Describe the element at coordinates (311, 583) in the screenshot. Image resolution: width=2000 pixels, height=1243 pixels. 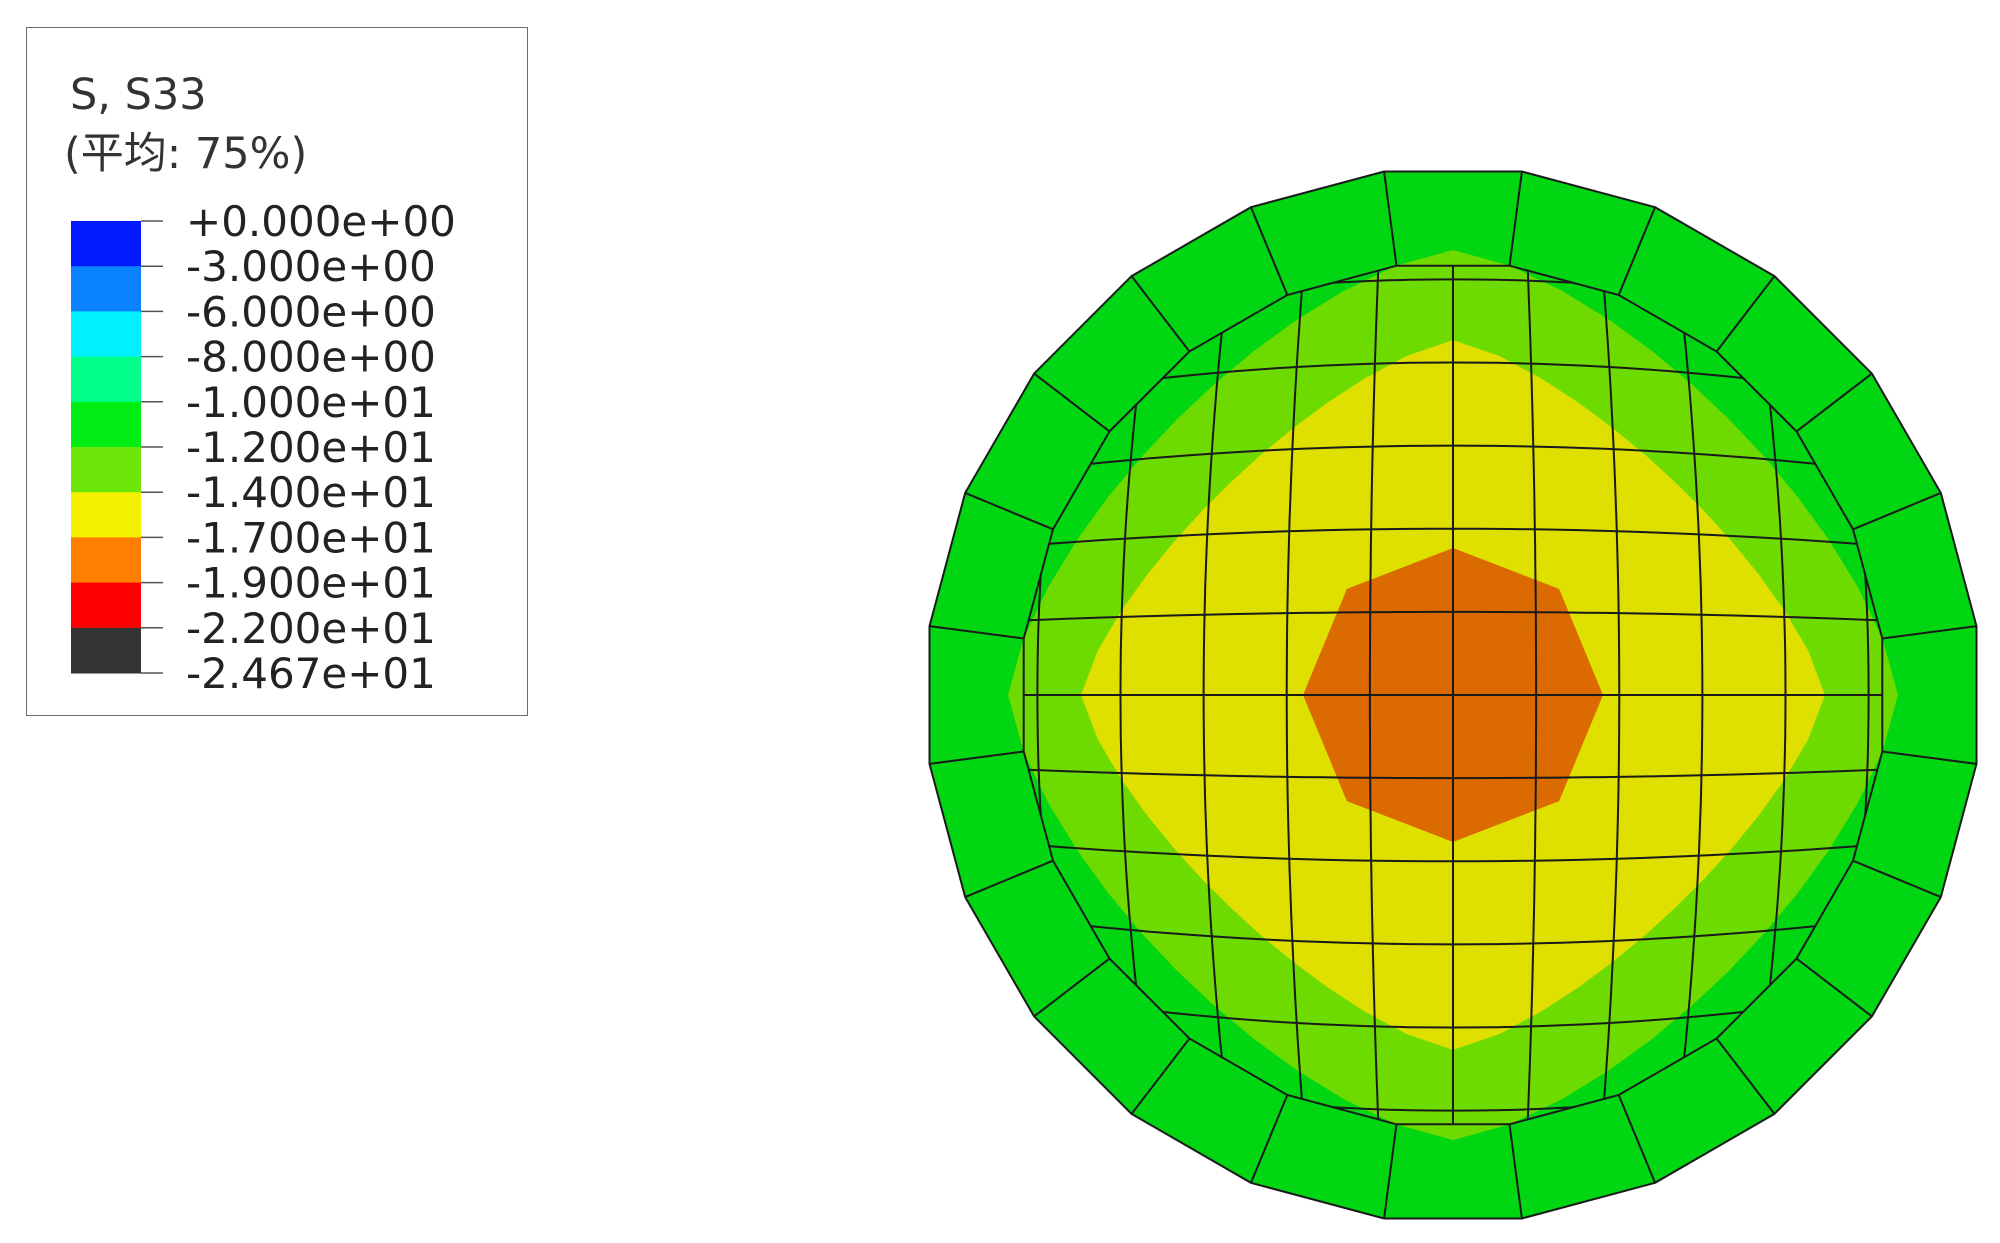
I see `legend-level-label: -1.900e+01` at that location.